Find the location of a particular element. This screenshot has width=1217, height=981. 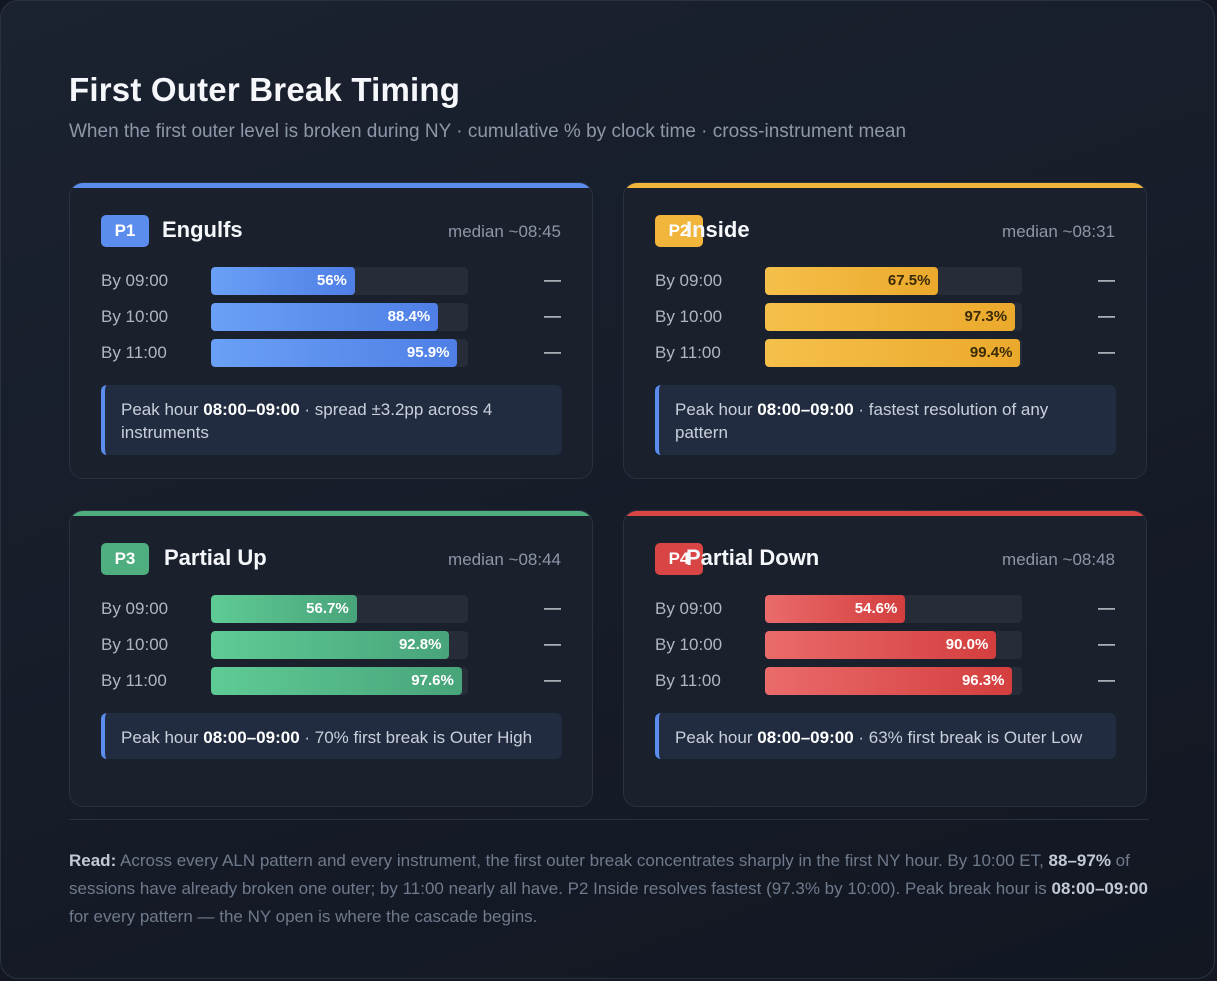

note-text: · 63% first break is Outer Low is located at coordinates (968, 737).